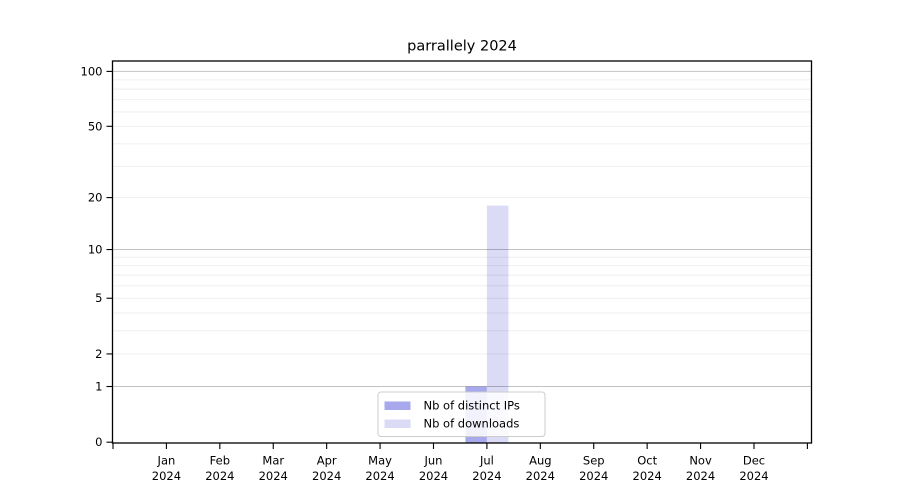 The image size is (900, 500). I want to click on x-tick-label-year-aug: 2024, so click(540, 476).